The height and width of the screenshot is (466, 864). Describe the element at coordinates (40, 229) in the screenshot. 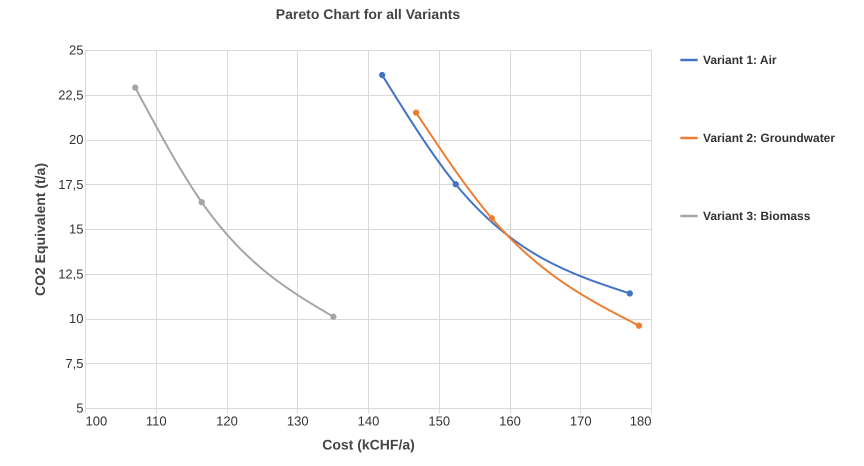

I see `y-axis-title: CO2 Equivalent (t/a)` at that location.